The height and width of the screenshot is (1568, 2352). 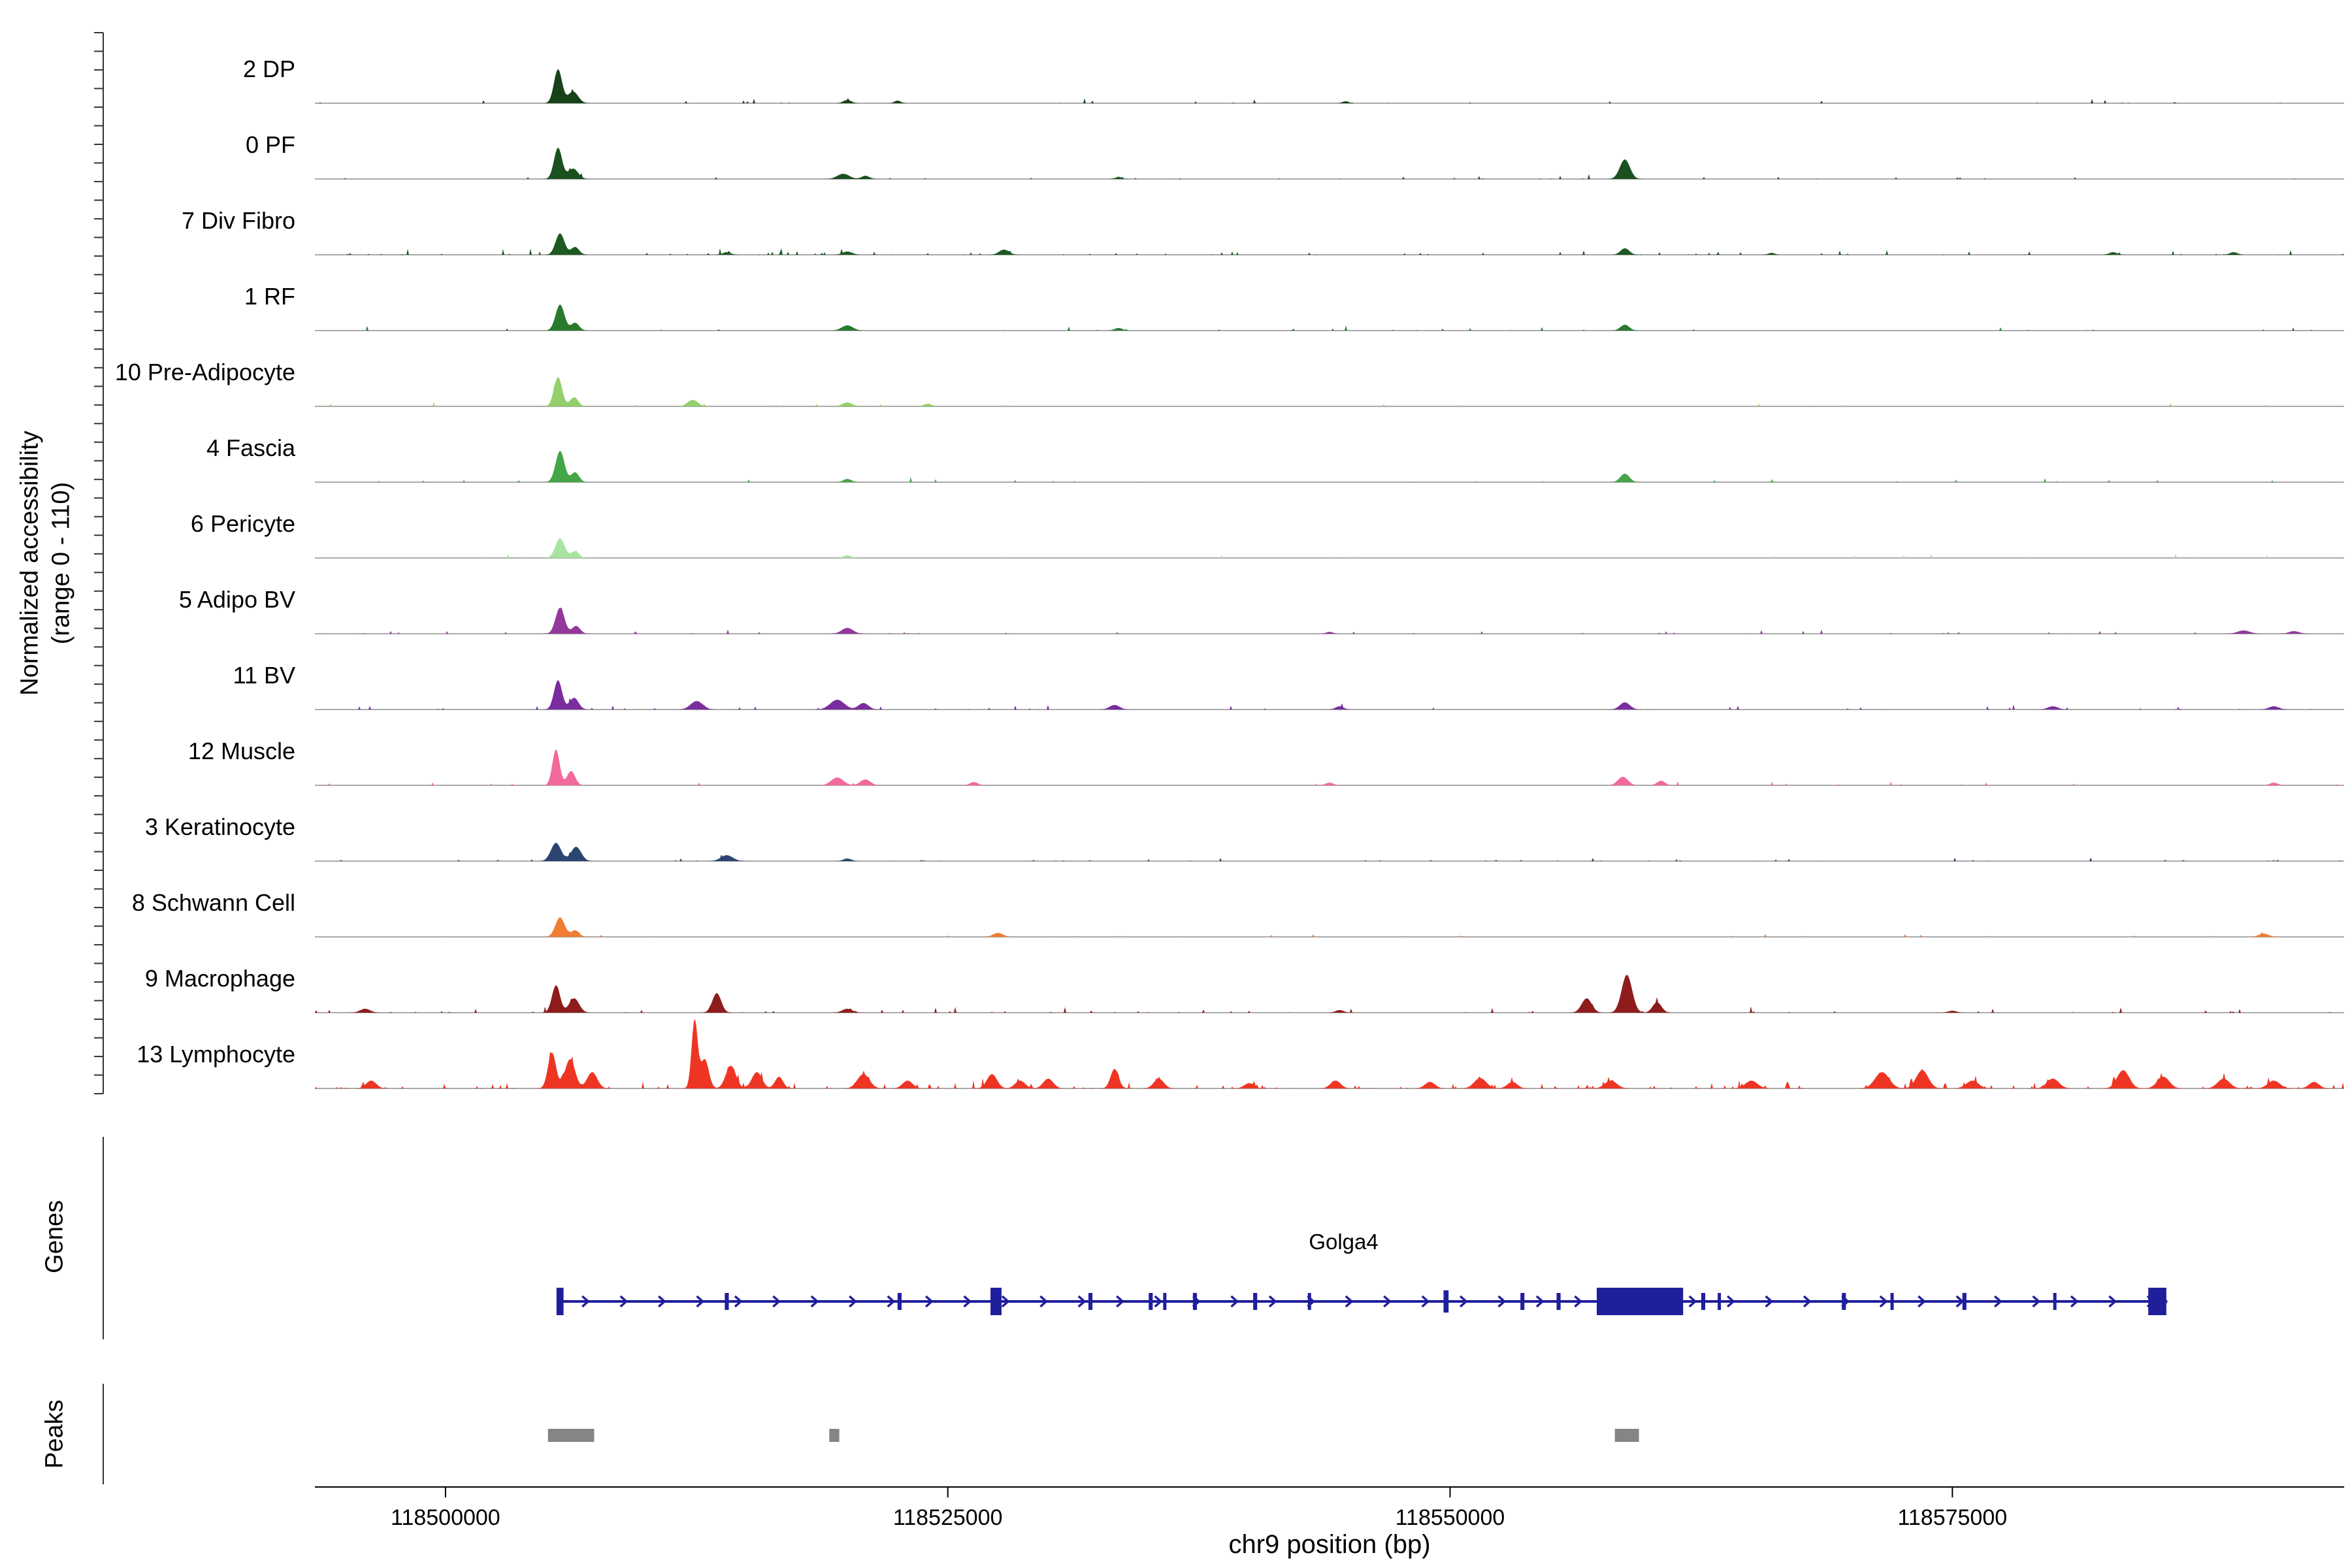 I want to click on track-3-keratinocyte: 3 Keratinocyte, so click(x=1244, y=837).